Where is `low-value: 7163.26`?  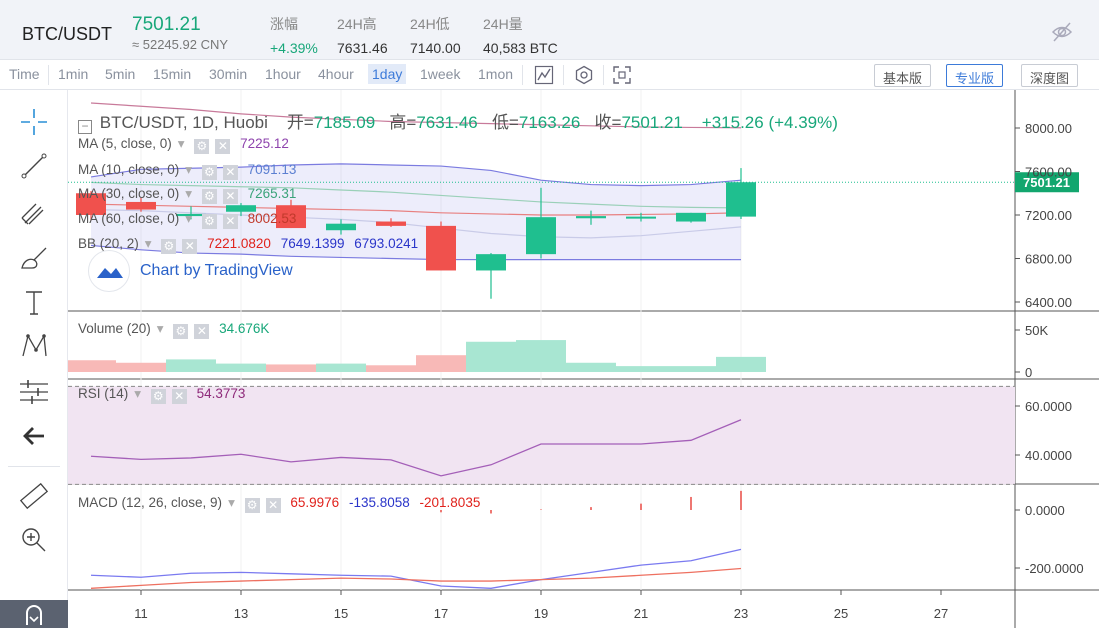 low-value: 7163.26 is located at coordinates (549, 122).